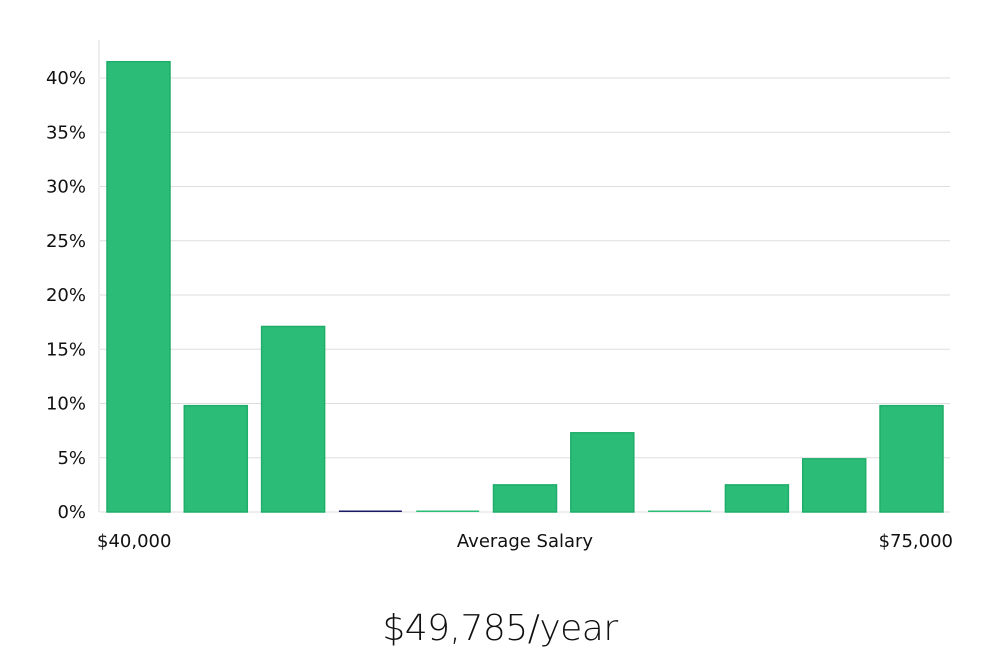 The image size is (1000, 660). I want to click on average-salary-value: $49,785/year, so click(500, 628).